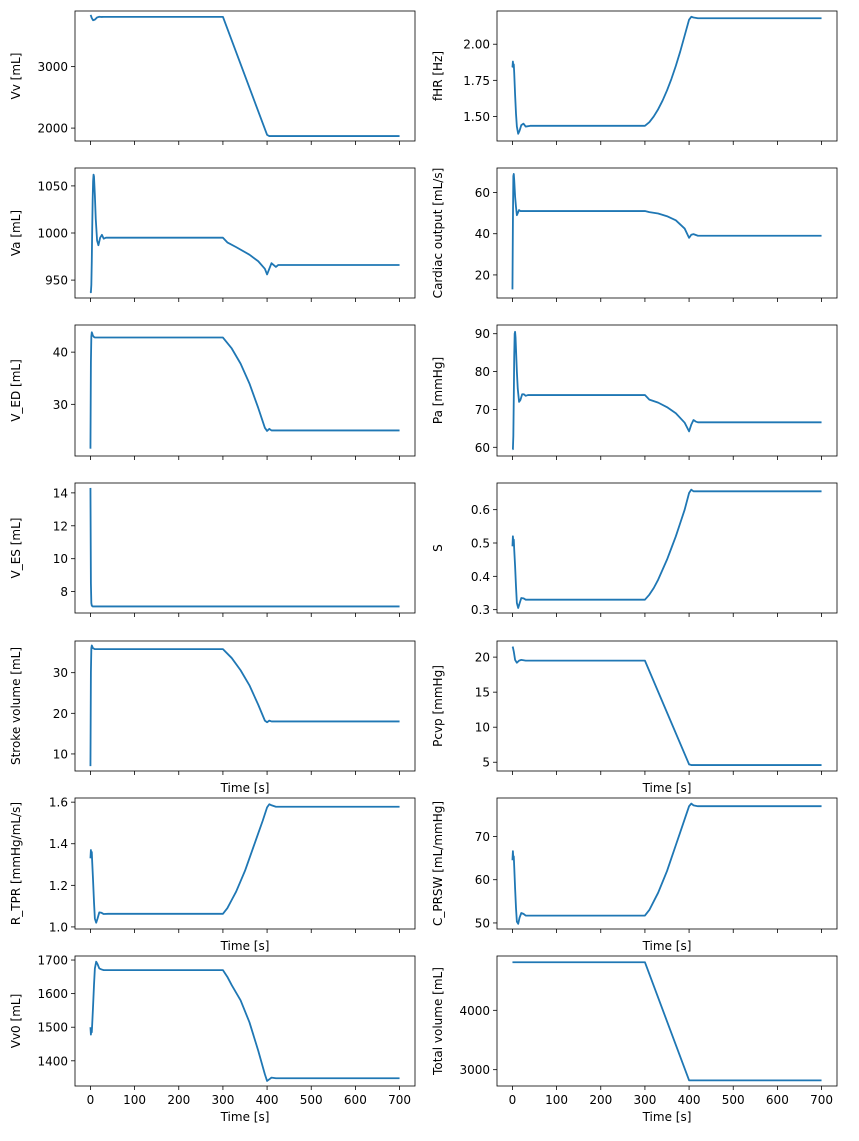 Image resolution: width=859 pixels, height=1141 pixels. What do you see at coordinates (52, 129) in the screenshot?
I see `y-tick-label: 2000` at bounding box center [52, 129].